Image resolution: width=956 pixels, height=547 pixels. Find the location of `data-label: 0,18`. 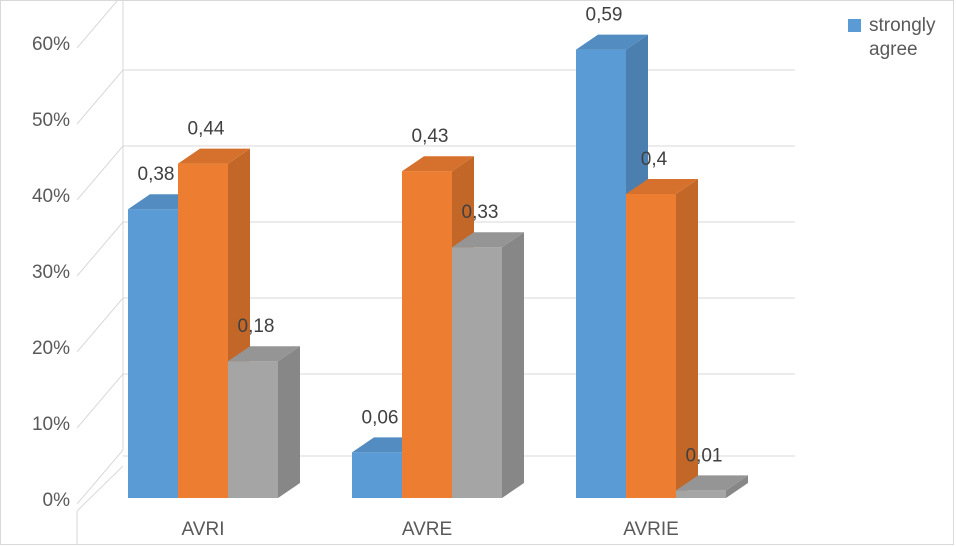

data-label: 0,18 is located at coordinates (256, 326).